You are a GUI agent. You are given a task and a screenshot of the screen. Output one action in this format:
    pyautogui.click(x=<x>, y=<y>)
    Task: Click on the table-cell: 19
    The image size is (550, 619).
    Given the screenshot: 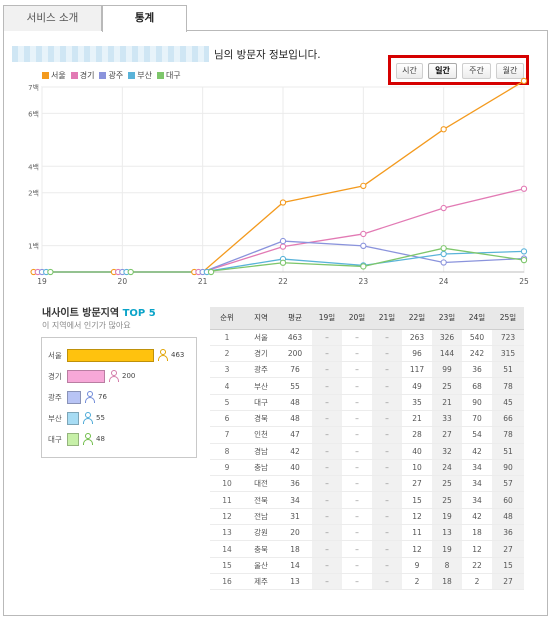 What is the action you would take?
    pyautogui.click(x=447, y=517)
    